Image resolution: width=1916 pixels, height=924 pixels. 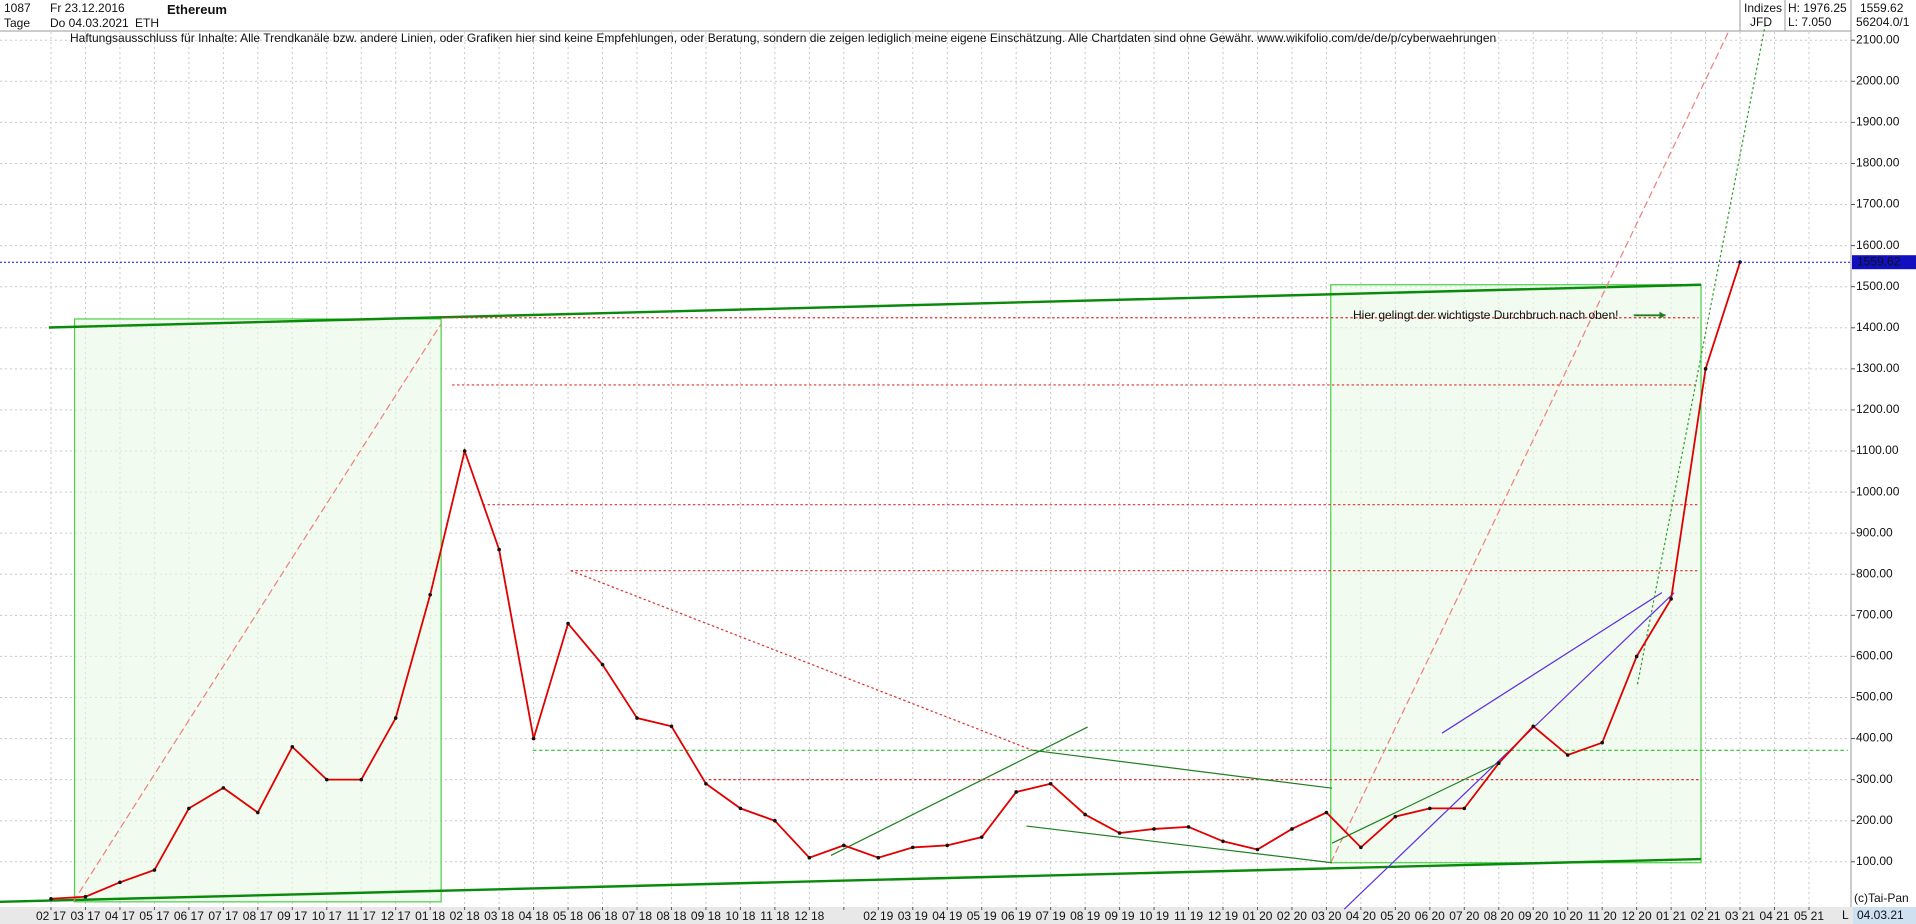 I want to click on x-tick-label: 03 19, so click(x=913, y=916).